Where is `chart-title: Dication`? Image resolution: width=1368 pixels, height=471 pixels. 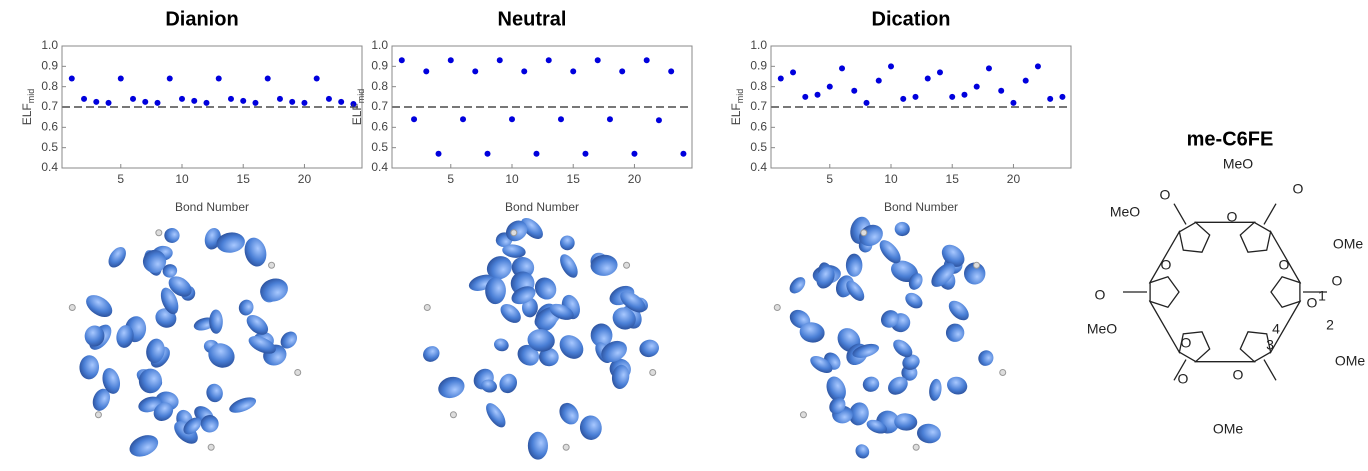 chart-title: Dication is located at coordinates (911, 19).